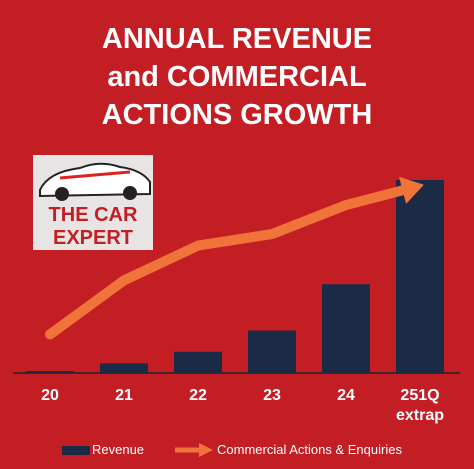 The height and width of the screenshot is (469, 474). I want to click on logo-text: THE CAR, so click(93, 215).